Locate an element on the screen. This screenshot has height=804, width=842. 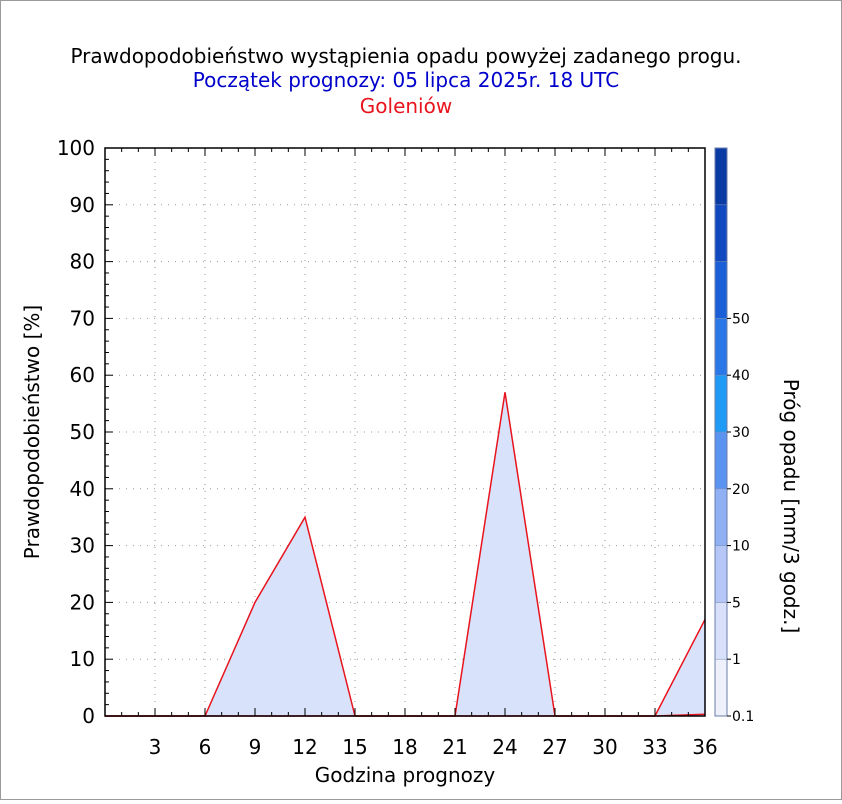
y-tick-label: 10 is located at coordinates (82, 659).